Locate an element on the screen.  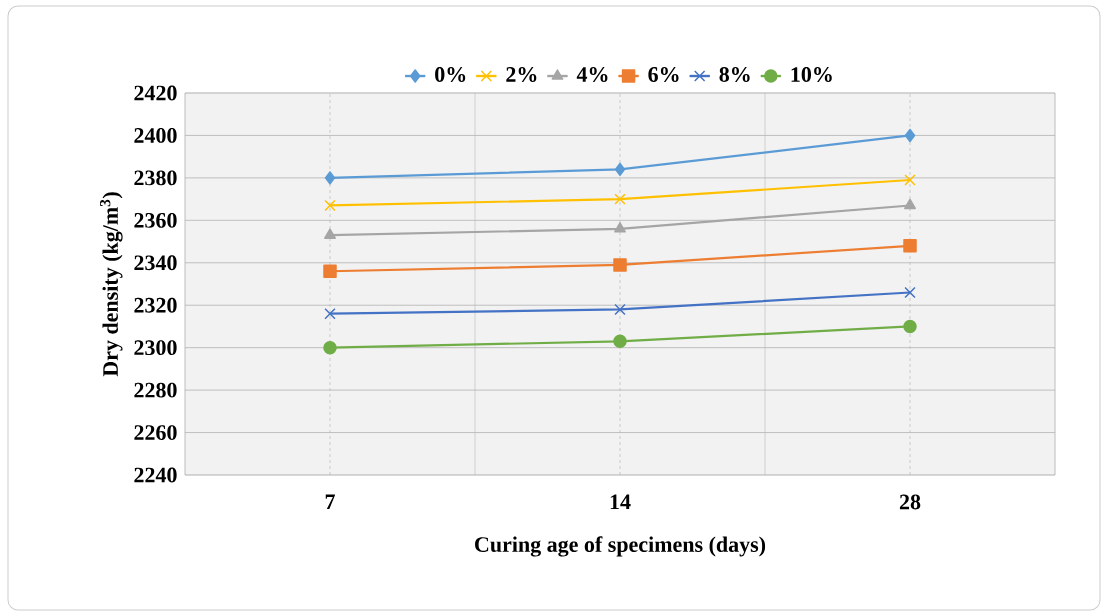
y-tick-label: 2400 is located at coordinates (155, 135).